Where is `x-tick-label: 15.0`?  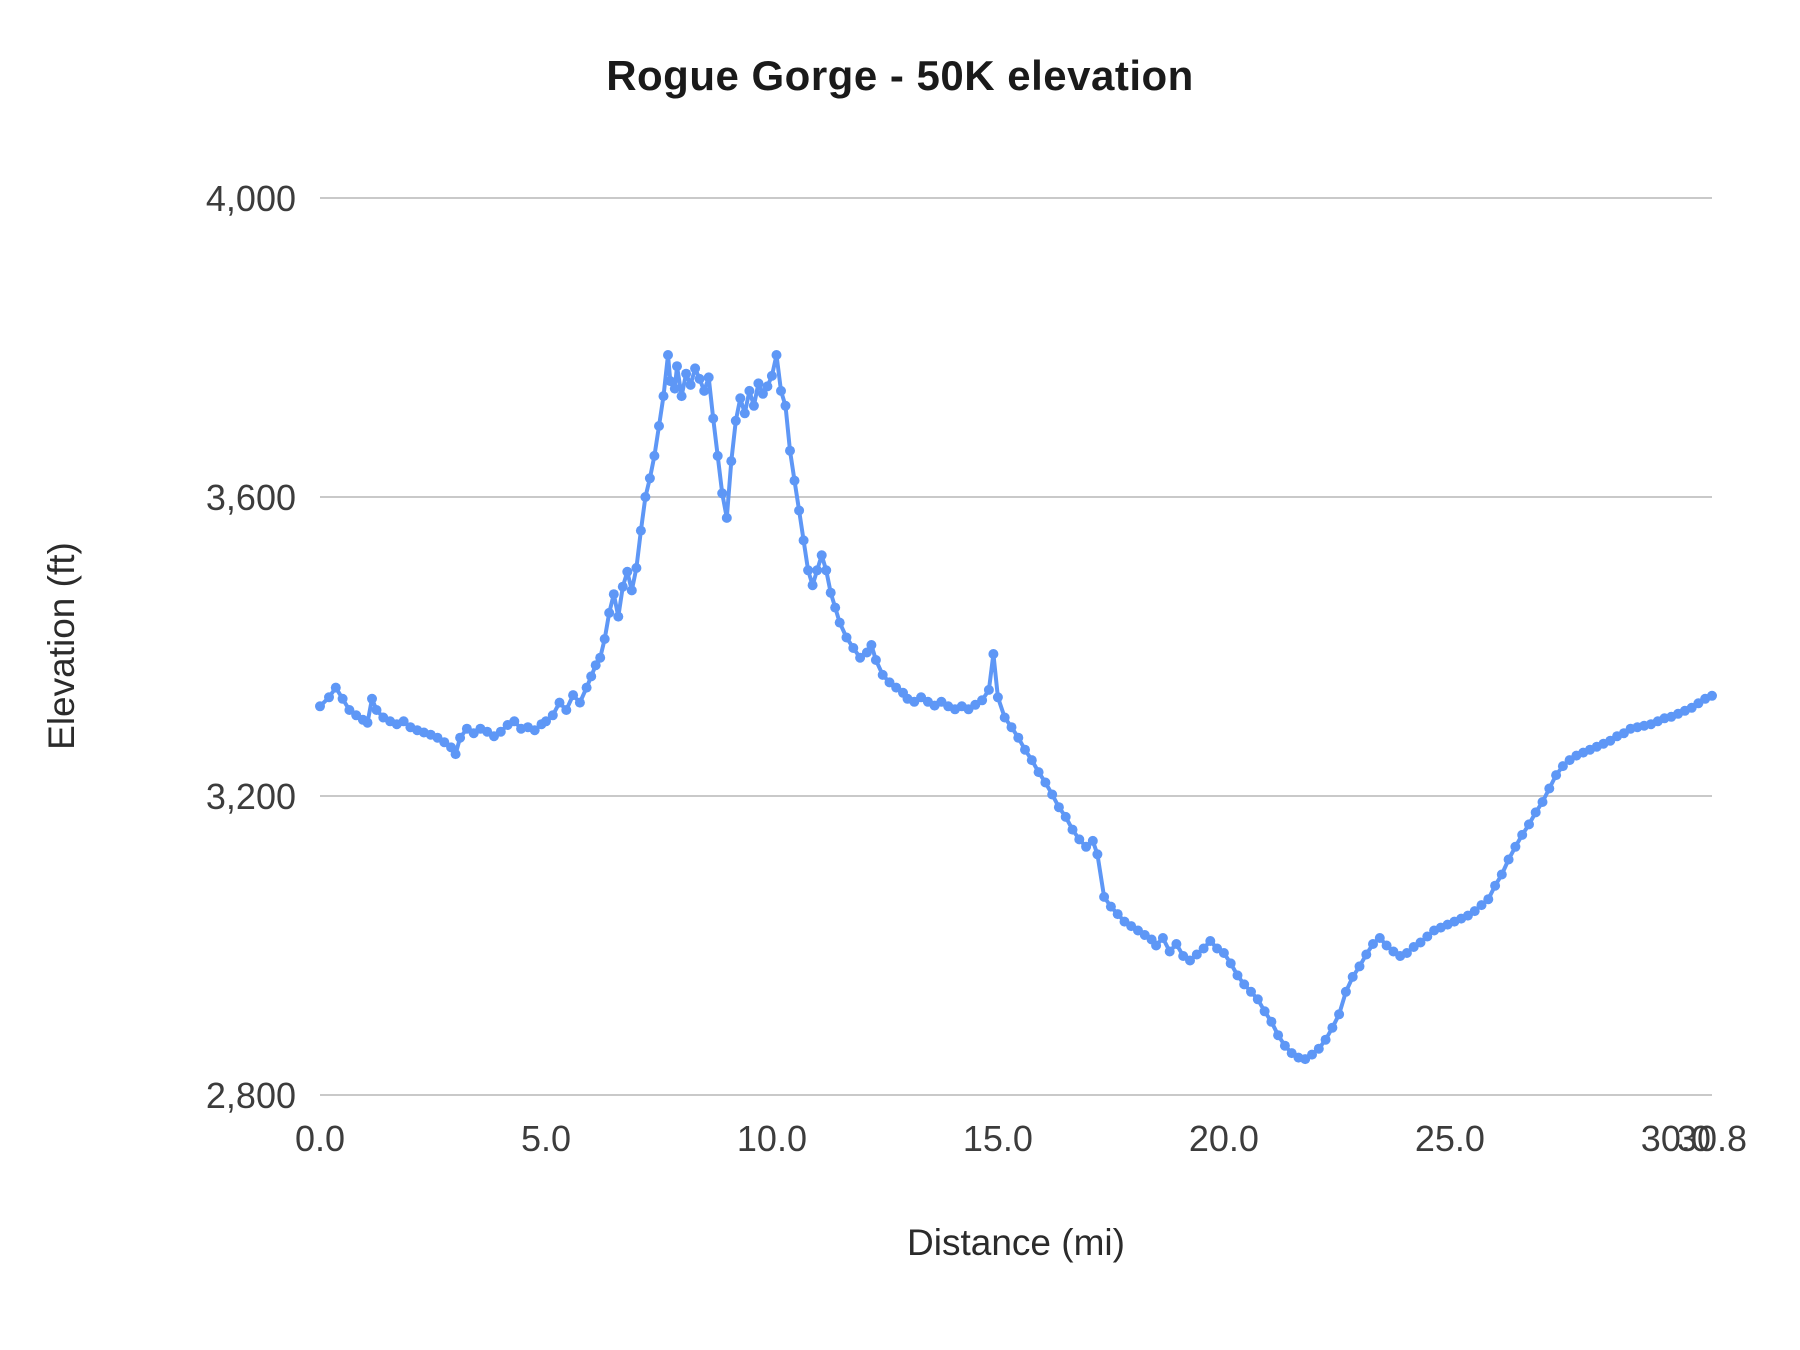 x-tick-label: 15.0 is located at coordinates (998, 1138).